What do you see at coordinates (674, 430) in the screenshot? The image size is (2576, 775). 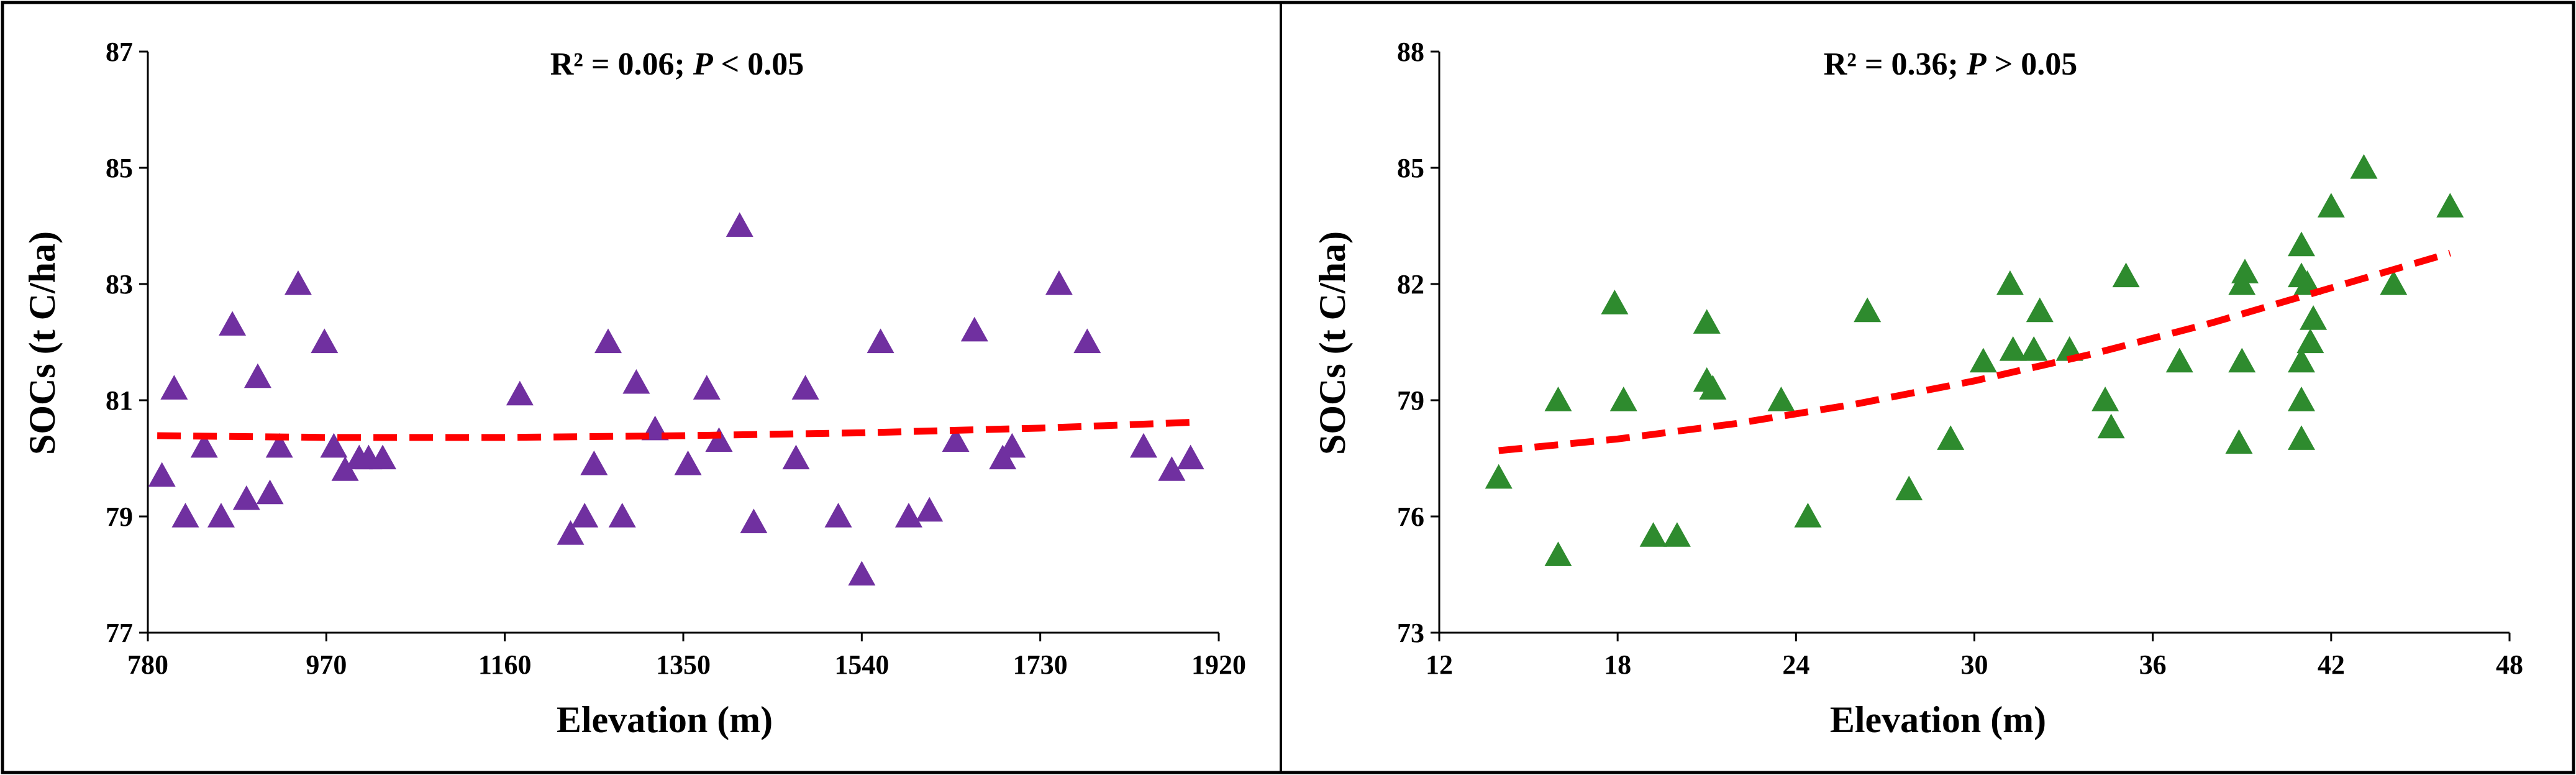 I see `trend-line-left` at bounding box center [674, 430].